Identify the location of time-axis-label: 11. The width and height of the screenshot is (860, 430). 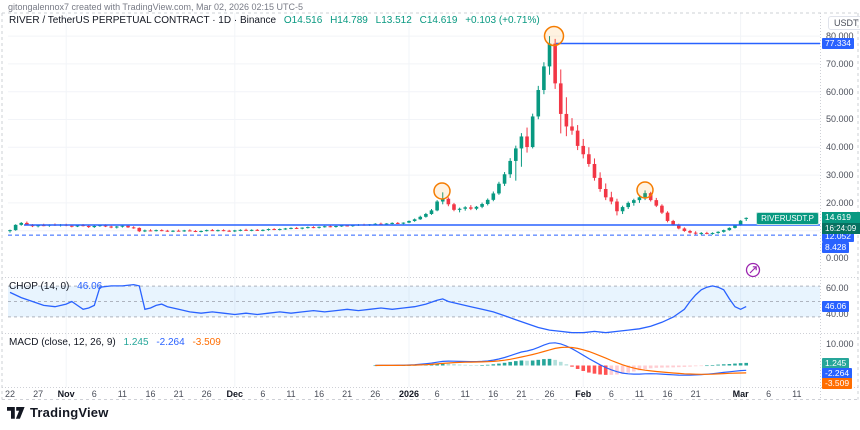
(122, 394).